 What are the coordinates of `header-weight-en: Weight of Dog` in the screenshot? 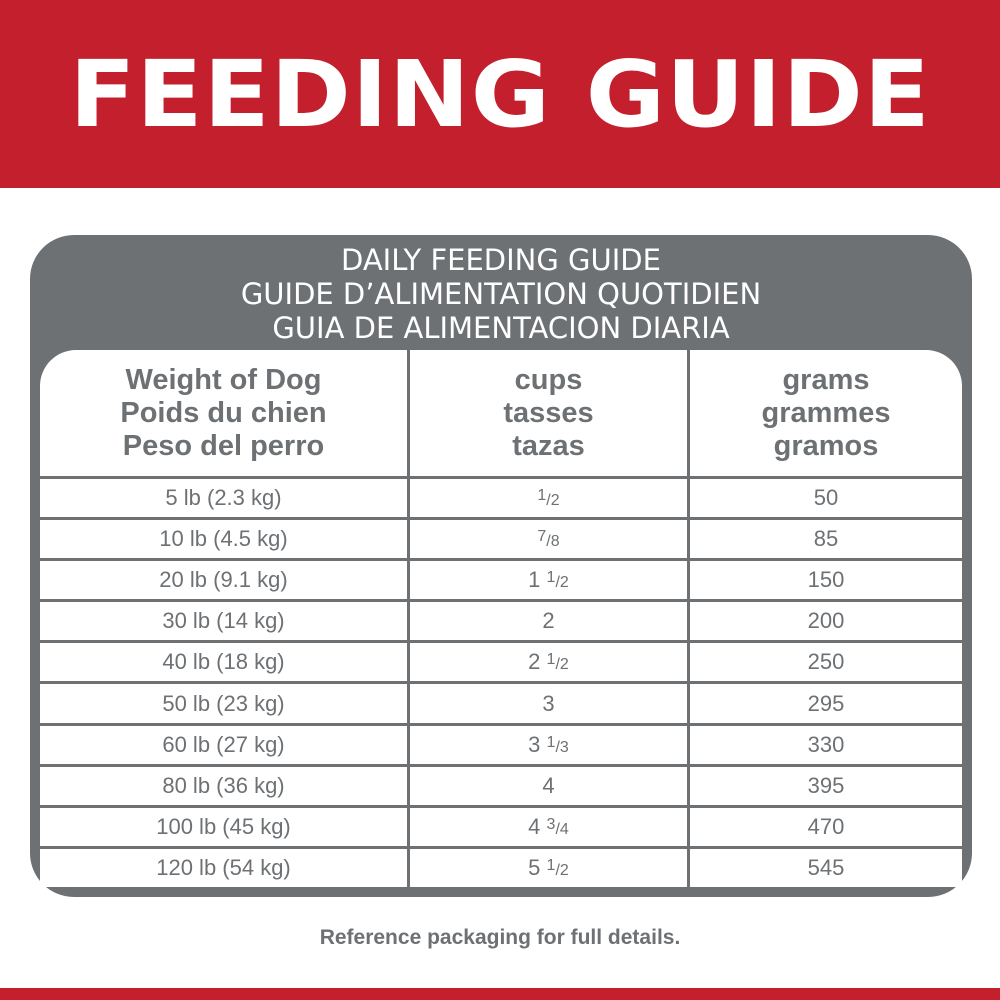 It's located at (223, 379).